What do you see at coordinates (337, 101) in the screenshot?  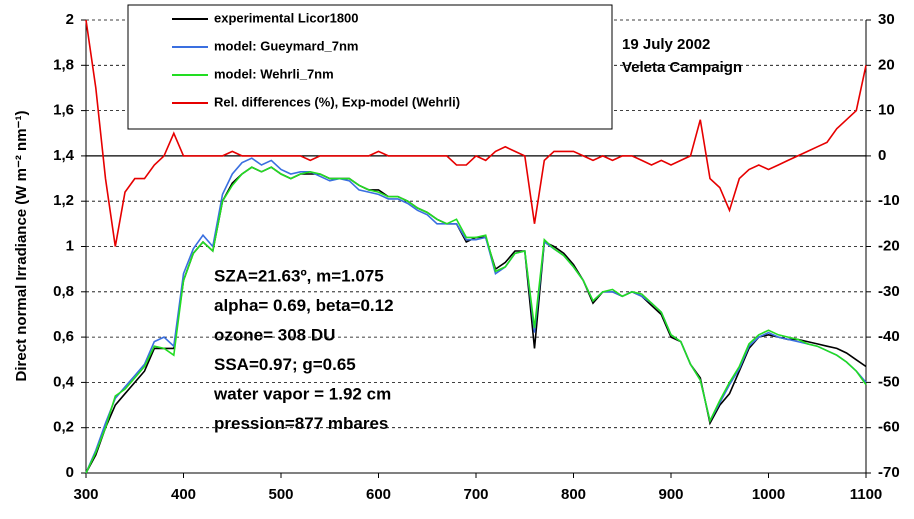 I see `legend-label: Rel. differences (%), Exp-model (Wehrli)` at bounding box center [337, 101].